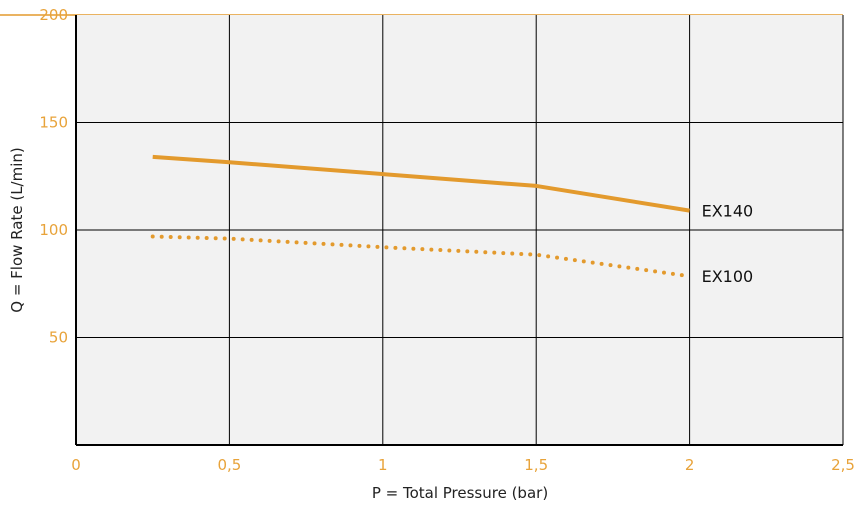 Image resolution: width=859 pixels, height=505 pixels. Describe the element at coordinates (229, 465) in the screenshot. I see `x-tick-label: 0,5` at that location.